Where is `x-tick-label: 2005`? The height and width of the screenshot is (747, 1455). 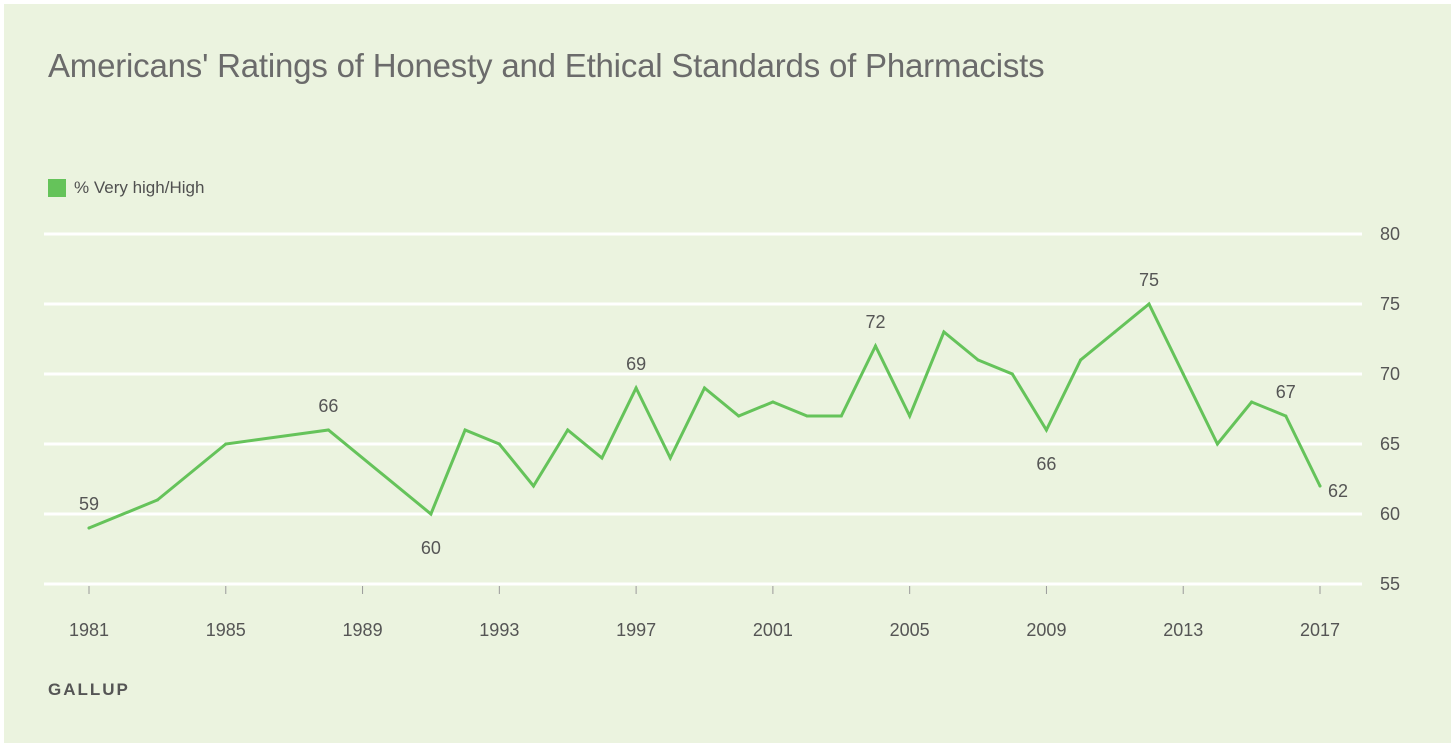 x-tick-label: 2005 is located at coordinates (910, 630).